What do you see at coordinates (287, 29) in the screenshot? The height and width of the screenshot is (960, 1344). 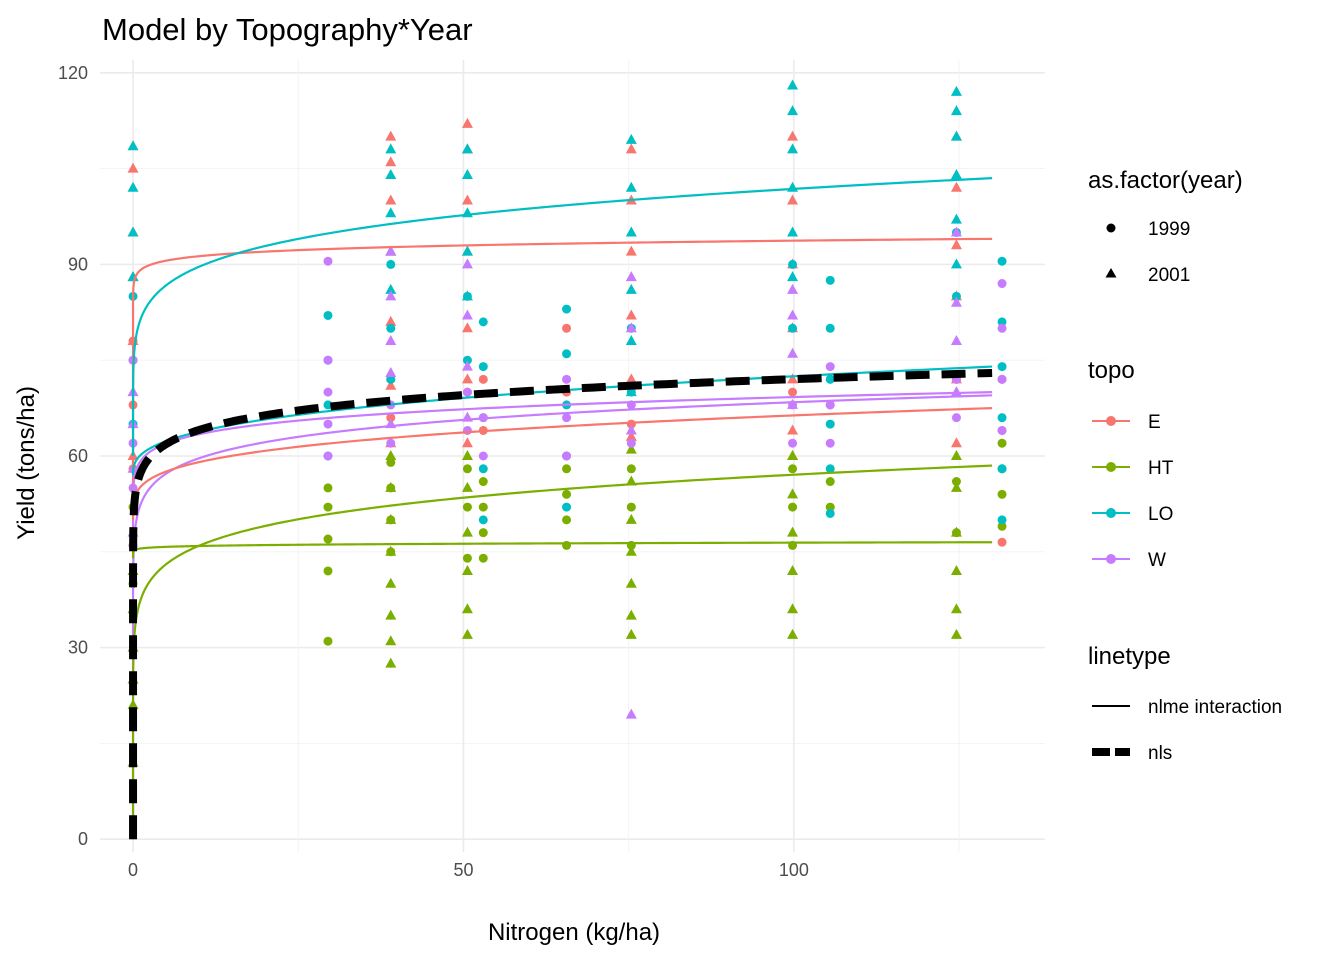 I see `chart-title: Model by Topography*Year` at bounding box center [287, 29].